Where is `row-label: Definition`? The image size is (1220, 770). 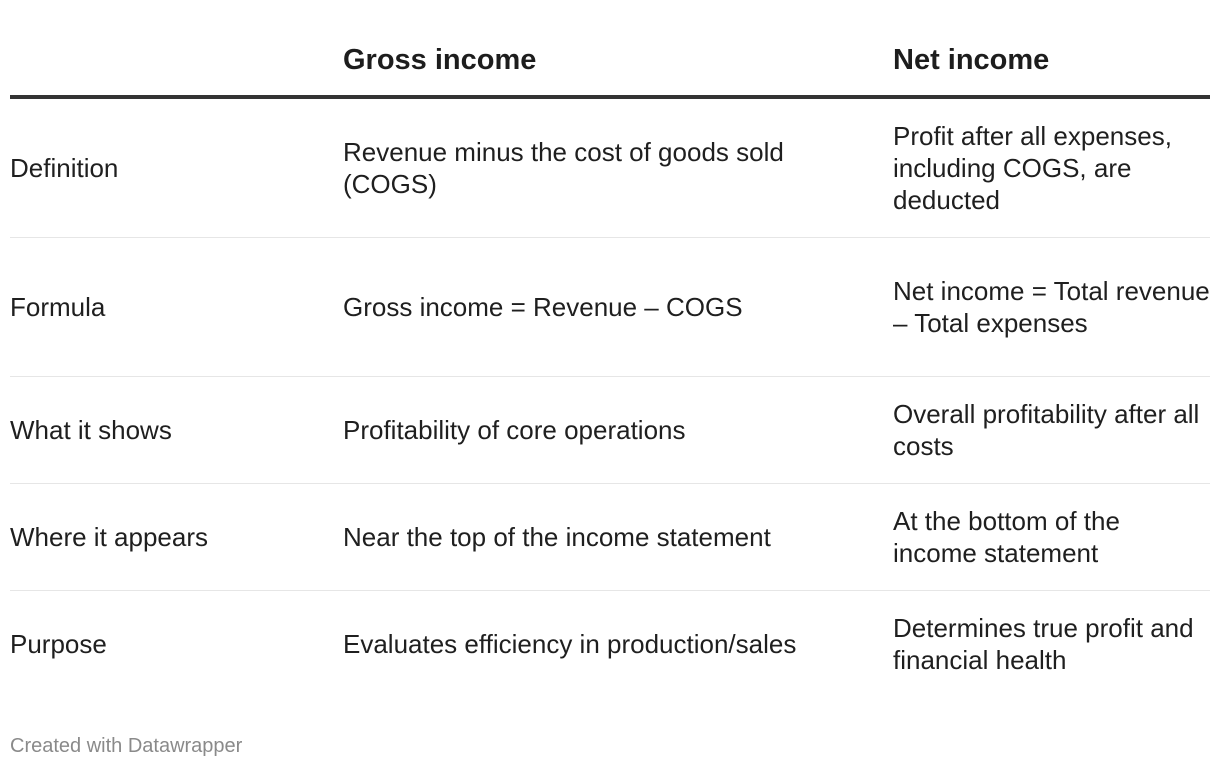 row-label: Definition is located at coordinates (176, 167).